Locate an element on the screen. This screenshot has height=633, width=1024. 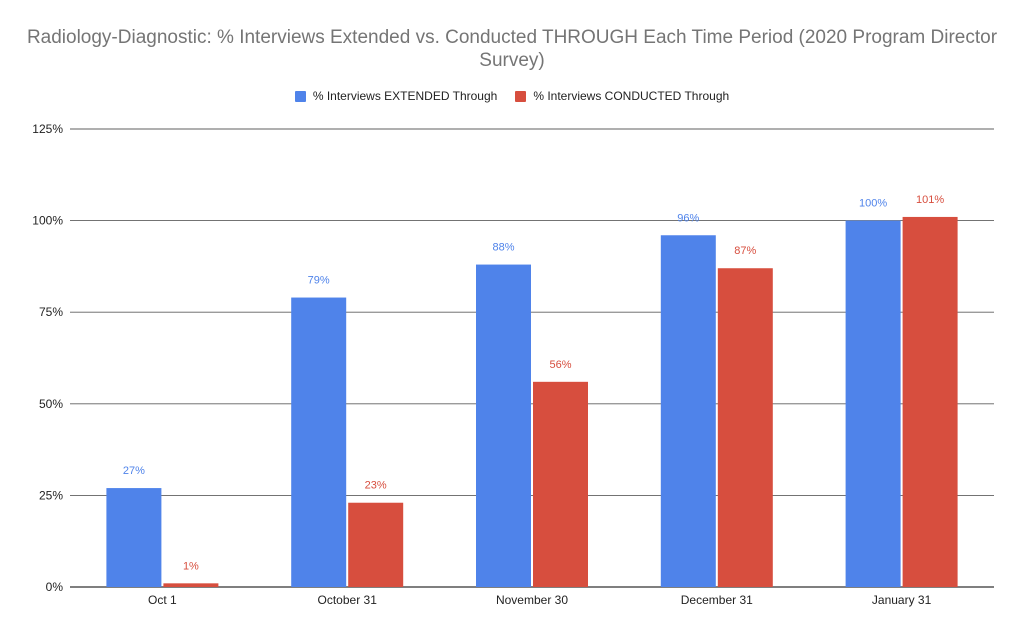
y-tick-label-50: 50% is located at coordinates (51, 404).